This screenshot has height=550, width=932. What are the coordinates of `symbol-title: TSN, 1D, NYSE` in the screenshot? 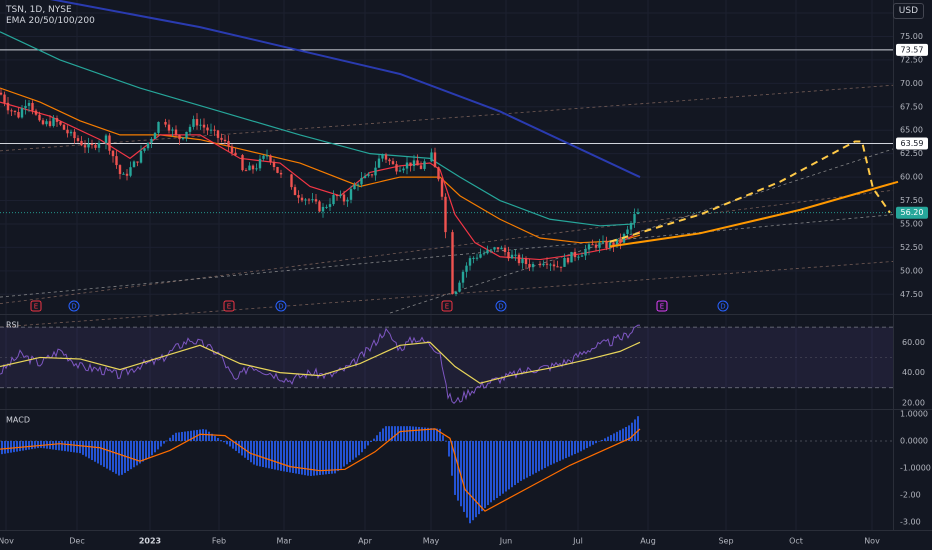 It's located at (39, 10).